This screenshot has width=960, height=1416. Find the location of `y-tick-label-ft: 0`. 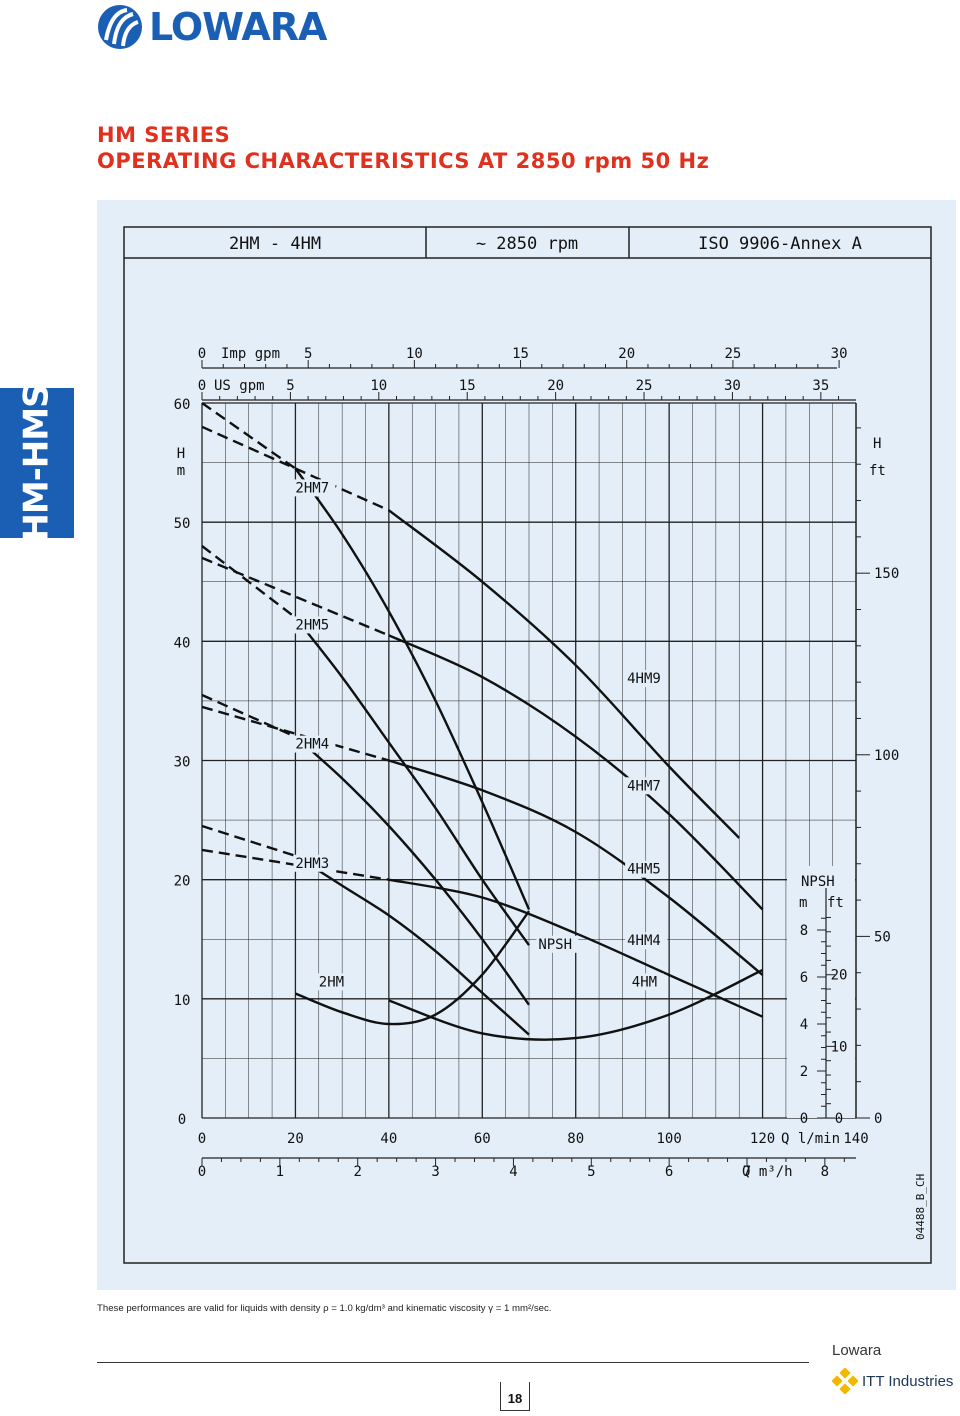

y-tick-label-ft: 0 is located at coordinates (878, 1119).